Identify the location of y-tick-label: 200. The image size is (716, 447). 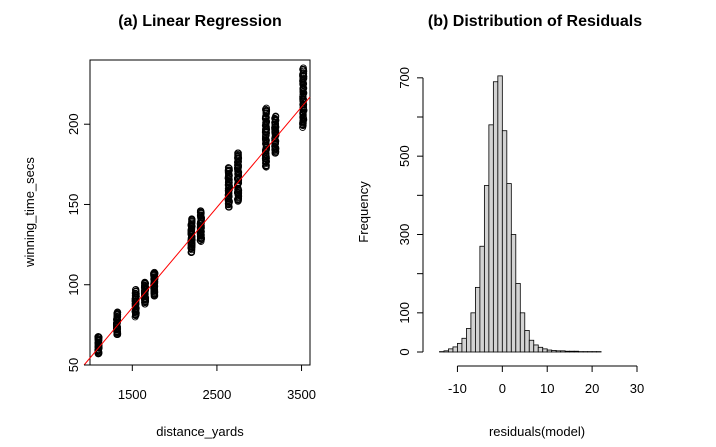
(73, 124).